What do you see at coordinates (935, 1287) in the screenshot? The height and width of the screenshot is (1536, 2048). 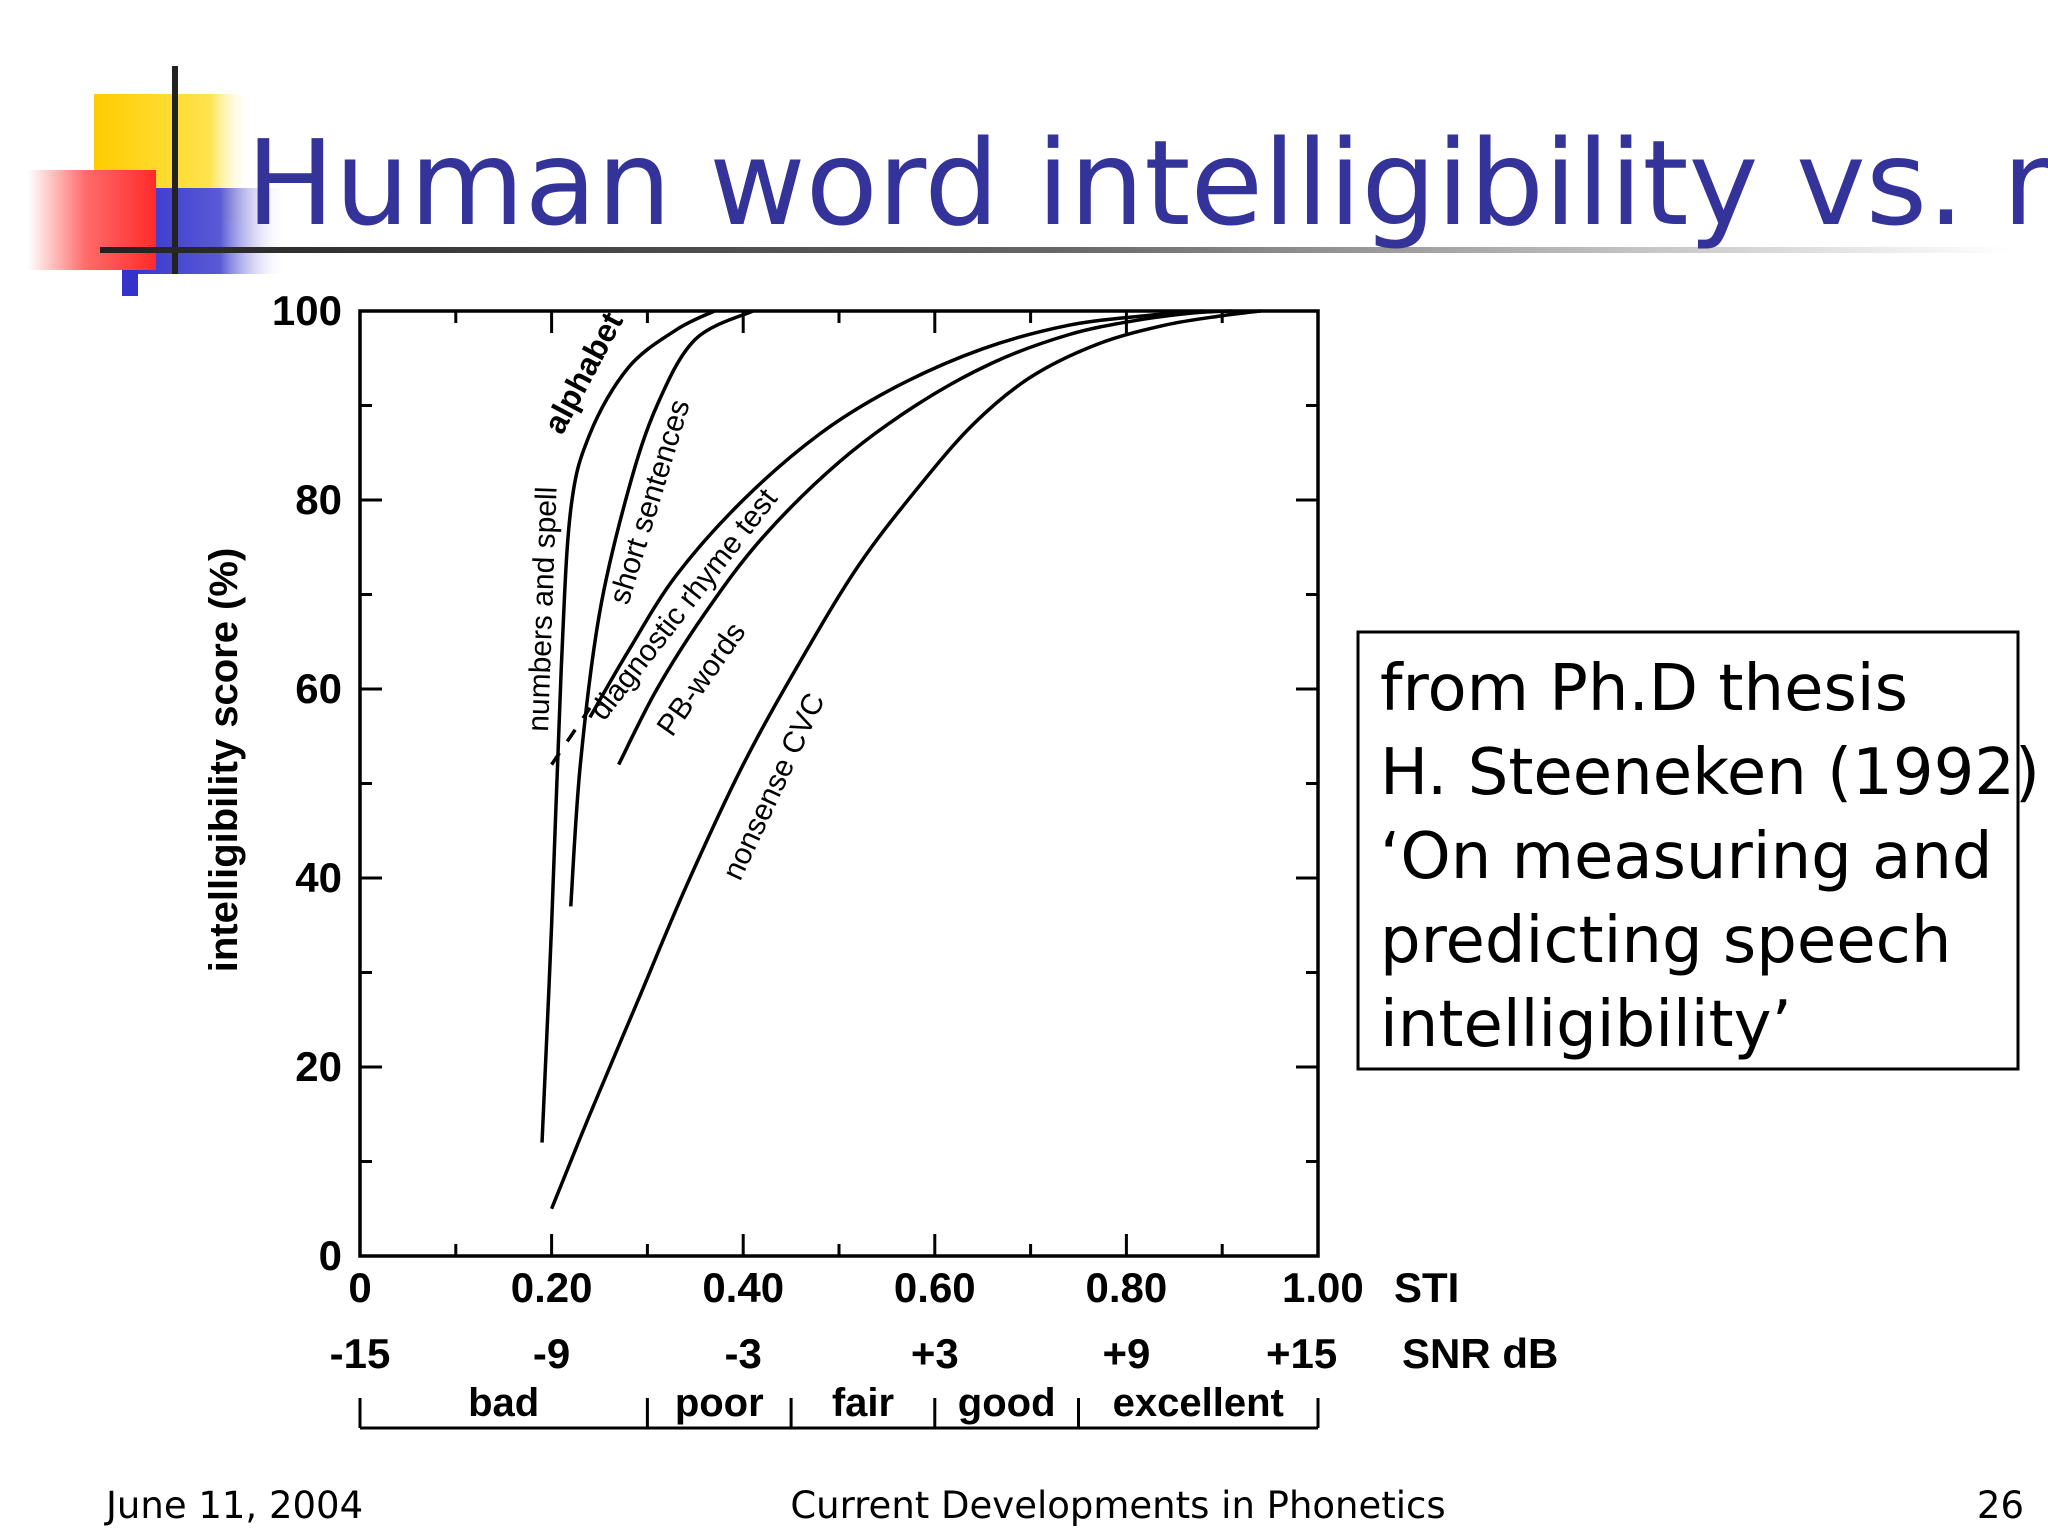 I see `x-tick-label: 0.60` at bounding box center [935, 1287].